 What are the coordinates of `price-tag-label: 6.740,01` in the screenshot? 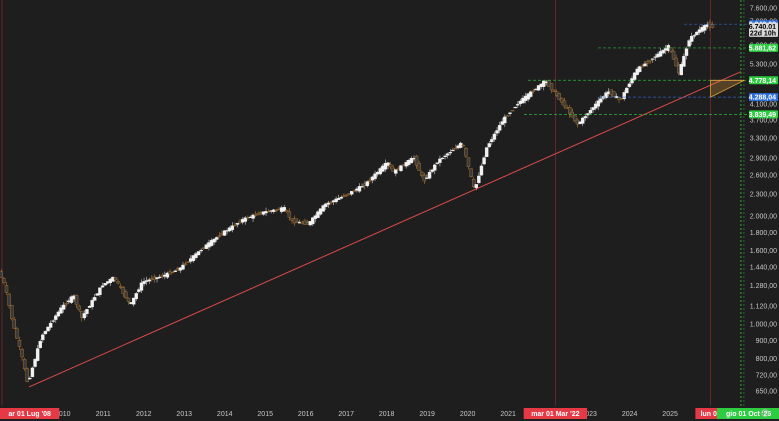 It's located at (762, 27).